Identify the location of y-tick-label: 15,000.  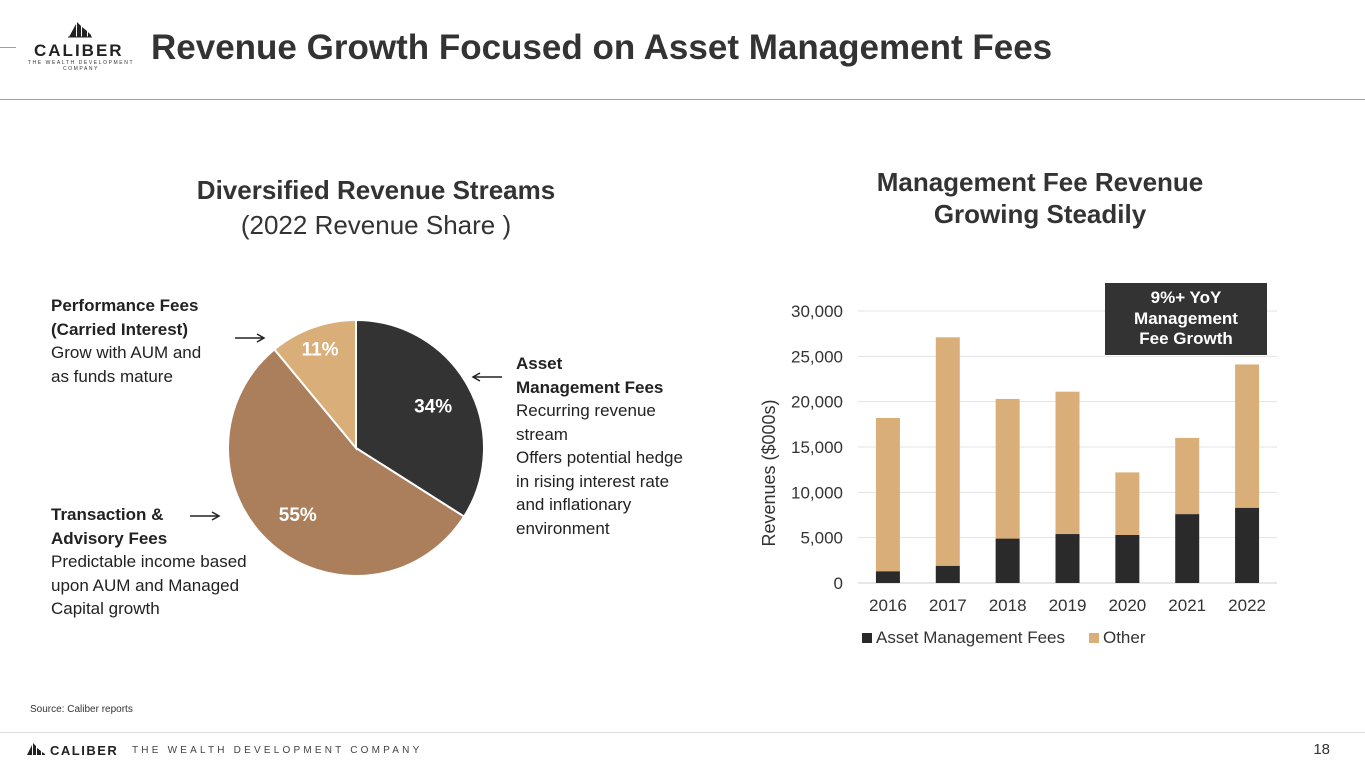
(817, 447).